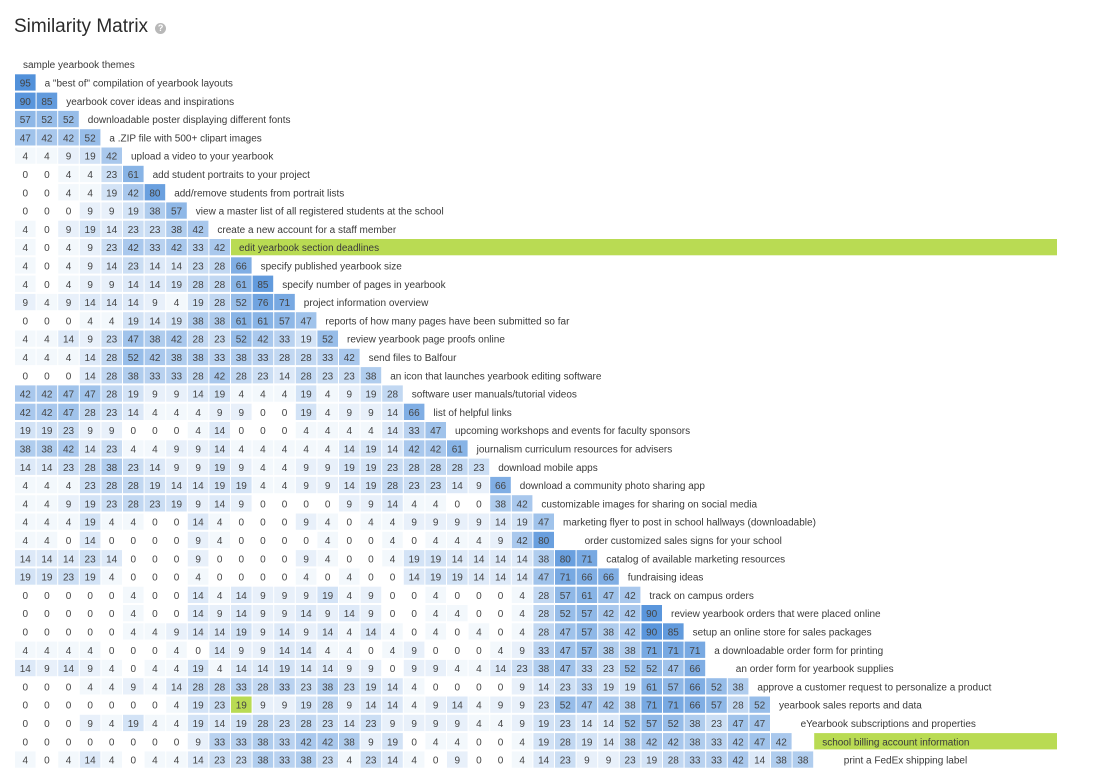 This screenshot has width=1100, height=780. I want to click on row-label: software user manuals/tutorial videos, so click(494, 395).